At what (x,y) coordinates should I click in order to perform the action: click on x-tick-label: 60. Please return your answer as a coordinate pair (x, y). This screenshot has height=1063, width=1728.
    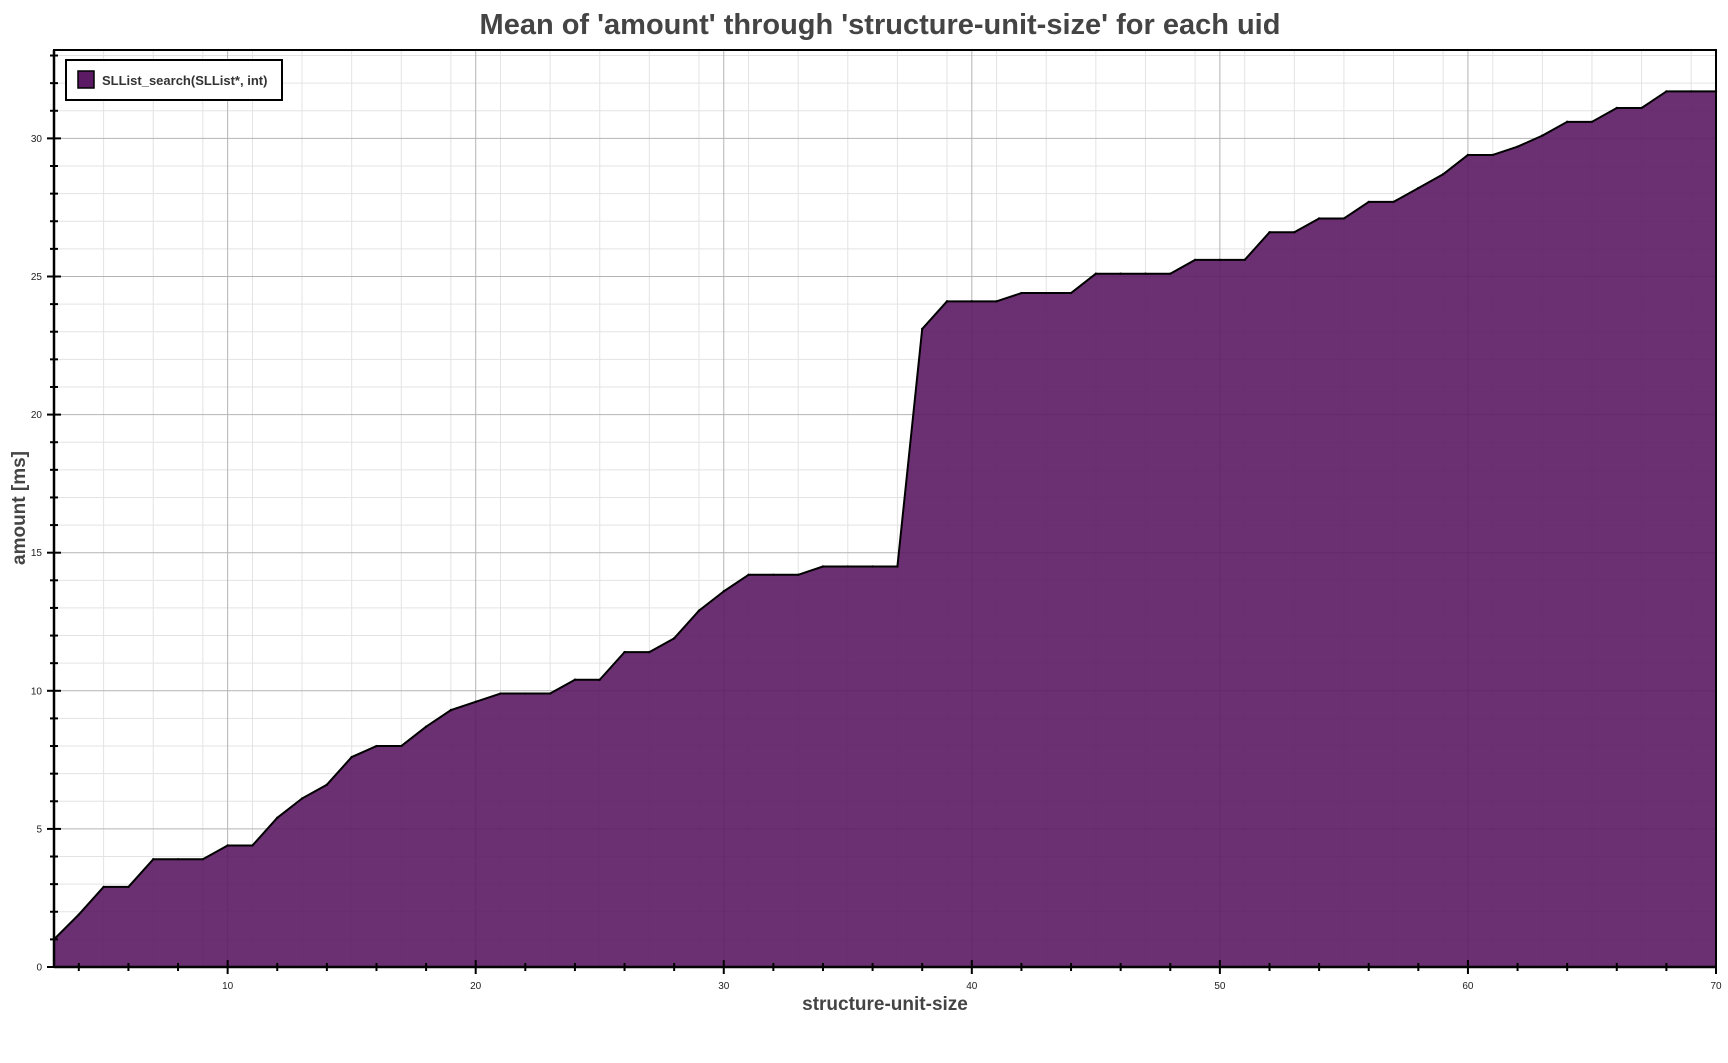
    Looking at the image, I should click on (1468, 986).